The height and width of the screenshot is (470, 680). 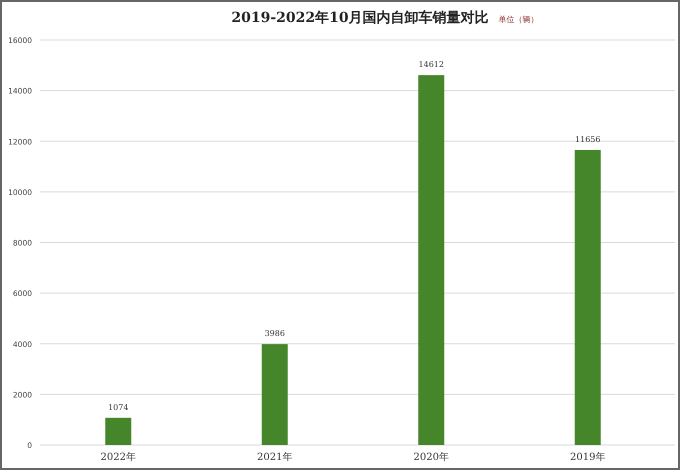 What do you see at coordinates (431, 457) in the screenshot?
I see `x-tick-label: 2020年` at bounding box center [431, 457].